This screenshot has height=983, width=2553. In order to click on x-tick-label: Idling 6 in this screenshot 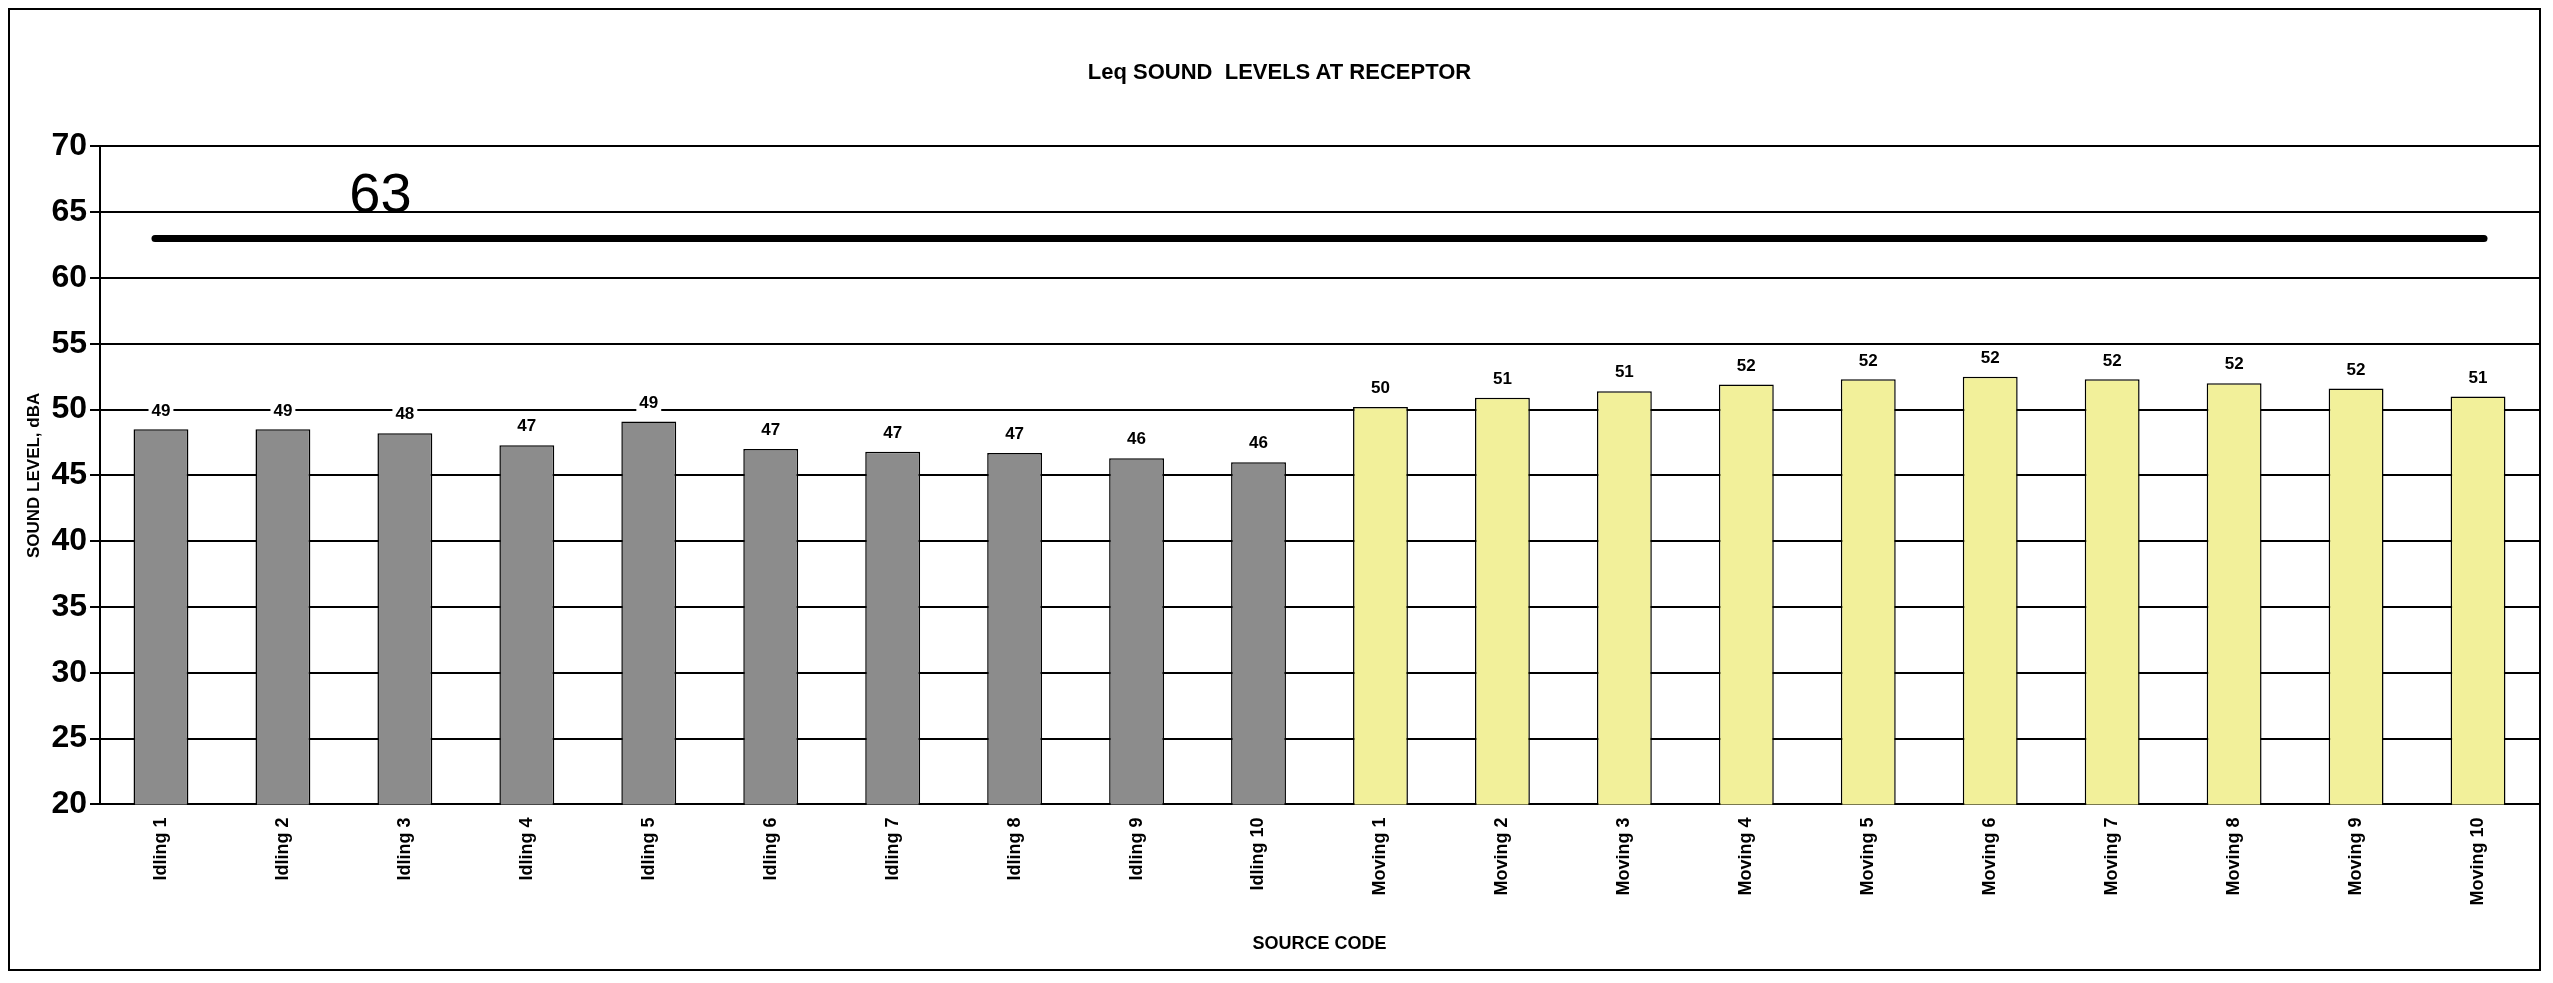, I will do `click(769, 849)`.